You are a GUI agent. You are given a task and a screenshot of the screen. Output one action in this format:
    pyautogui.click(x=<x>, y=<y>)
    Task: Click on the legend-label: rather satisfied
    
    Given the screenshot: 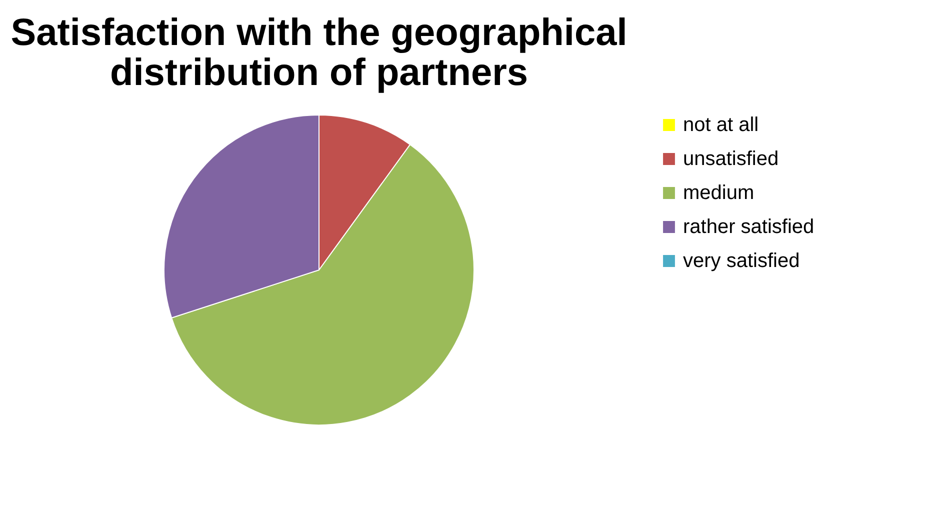 What is the action you would take?
    pyautogui.click(x=748, y=227)
    